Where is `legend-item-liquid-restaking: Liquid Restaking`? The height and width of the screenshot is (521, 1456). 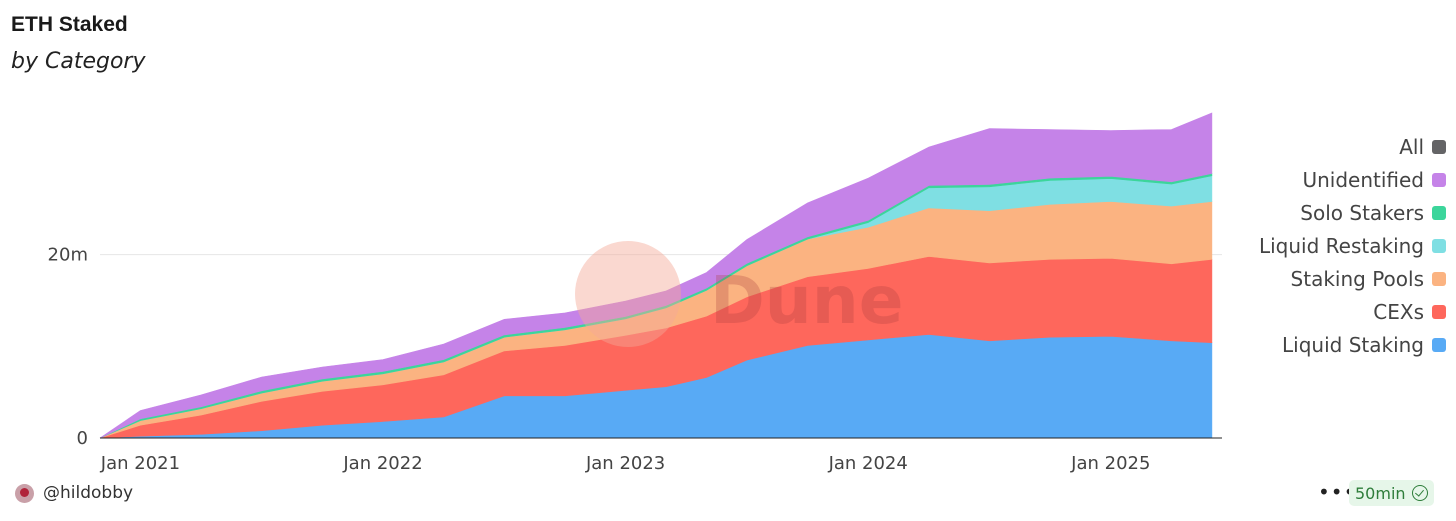
legend-item-liquid-restaking: Liquid Restaking is located at coordinates (1316, 245).